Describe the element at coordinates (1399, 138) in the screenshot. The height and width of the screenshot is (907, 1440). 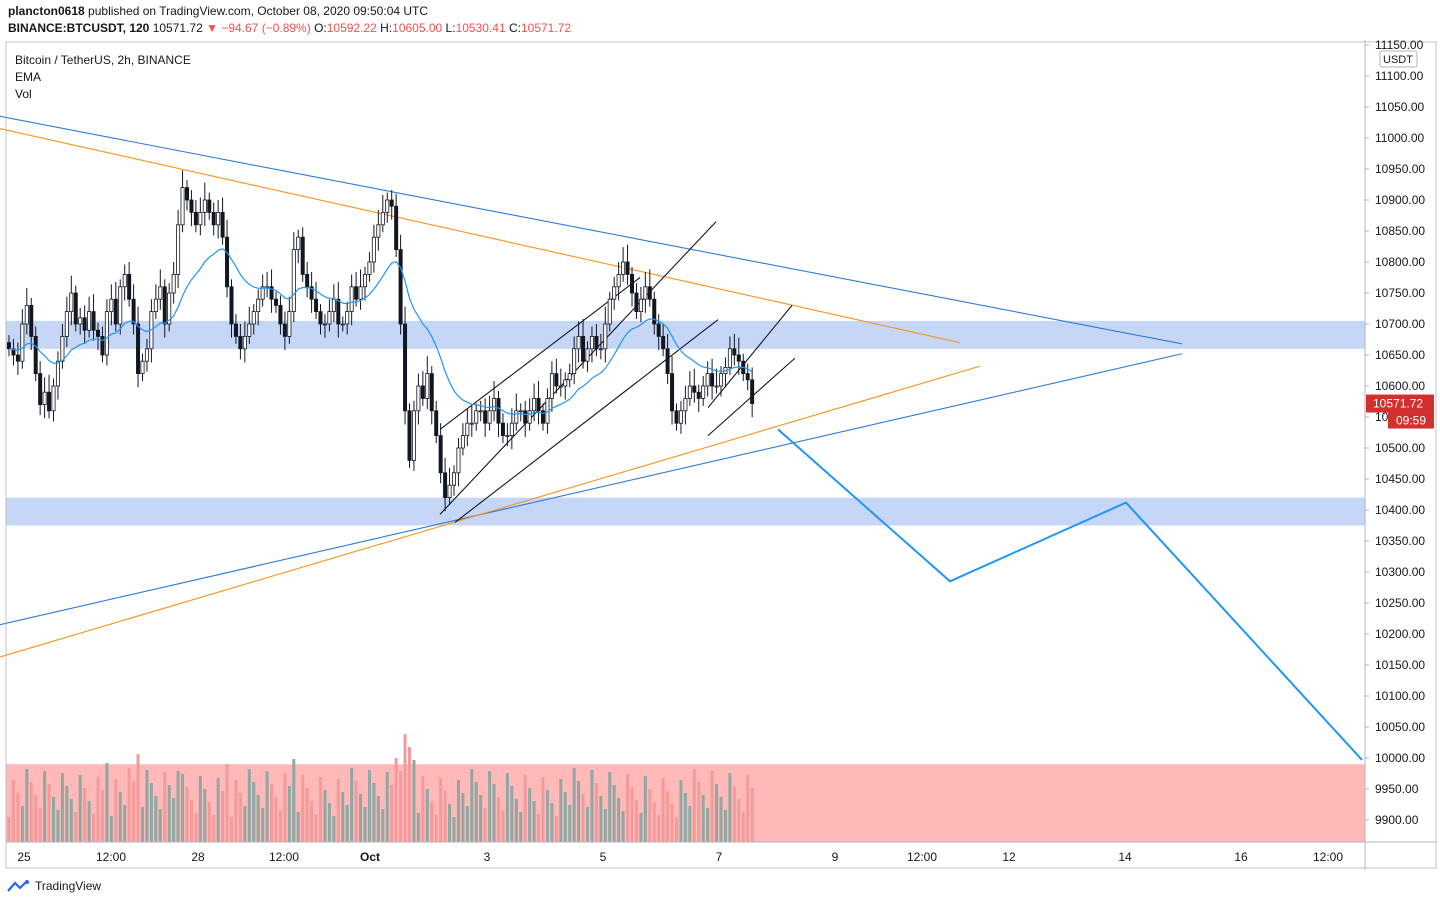
I see `price-tick-label: 11000.00` at that location.